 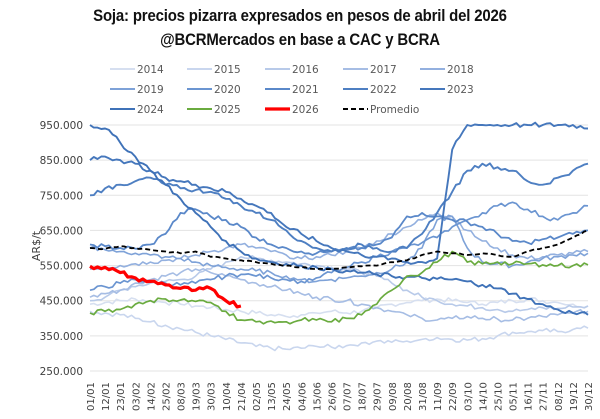 I want to click on legend-item-2016: 2016, so click(x=292, y=70).